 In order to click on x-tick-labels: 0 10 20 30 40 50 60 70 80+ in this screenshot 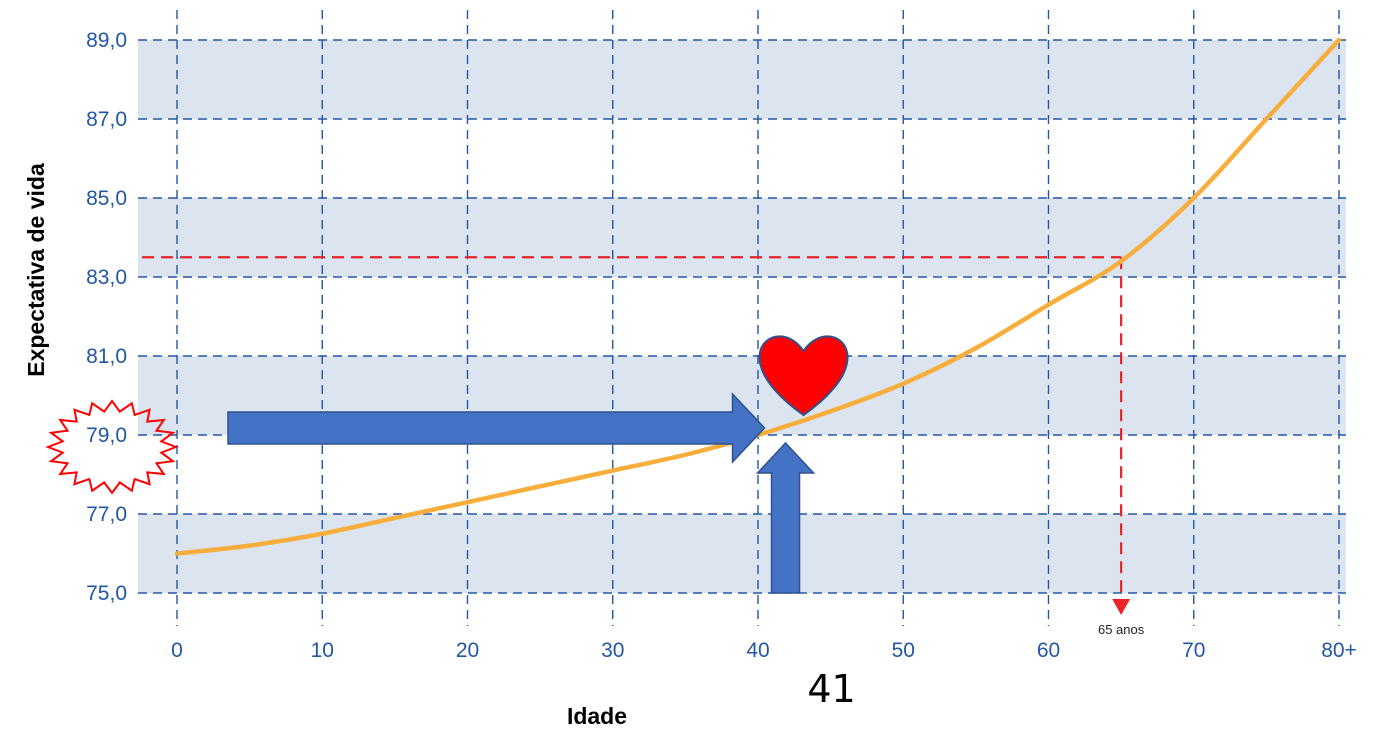, I will do `click(764, 650)`.